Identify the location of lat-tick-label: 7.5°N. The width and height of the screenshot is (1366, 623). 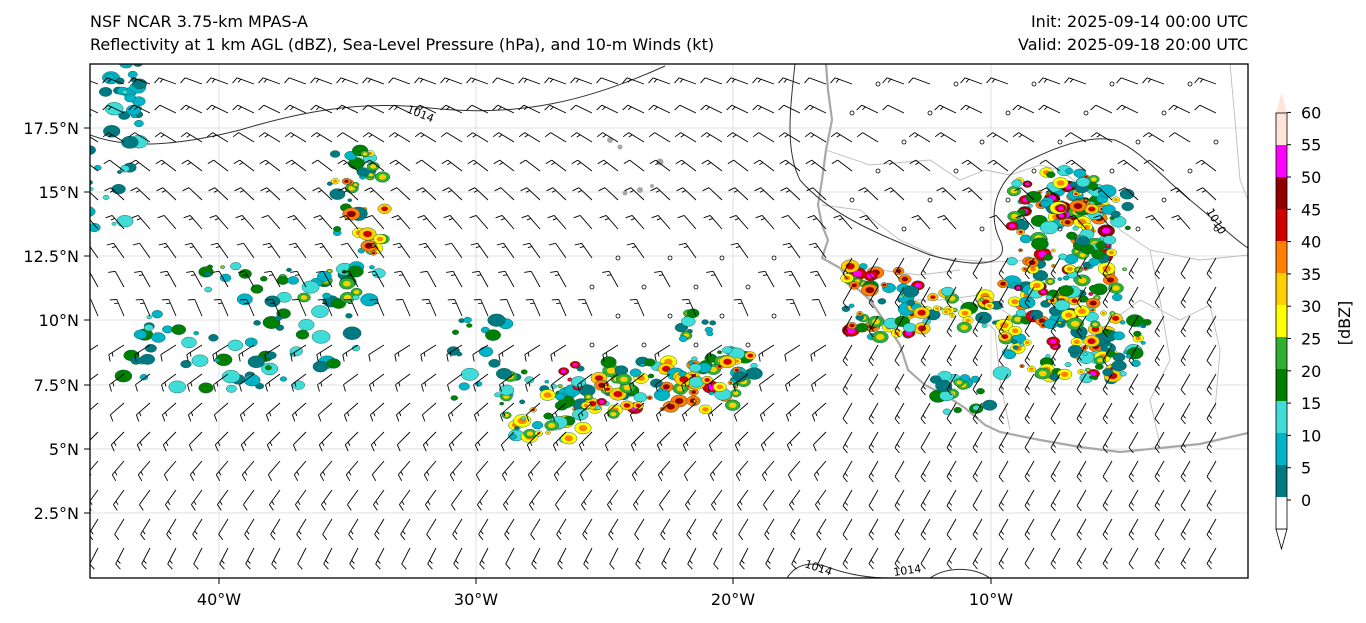
(56, 385).